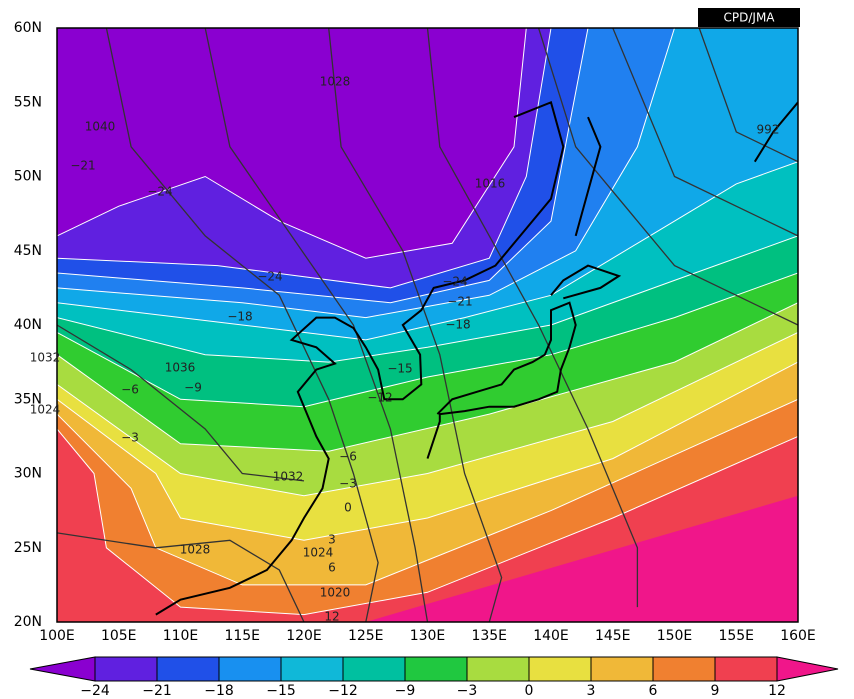  Describe the element at coordinates (28, 548) in the screenshot. I see `lat-label: 25N` at that location.